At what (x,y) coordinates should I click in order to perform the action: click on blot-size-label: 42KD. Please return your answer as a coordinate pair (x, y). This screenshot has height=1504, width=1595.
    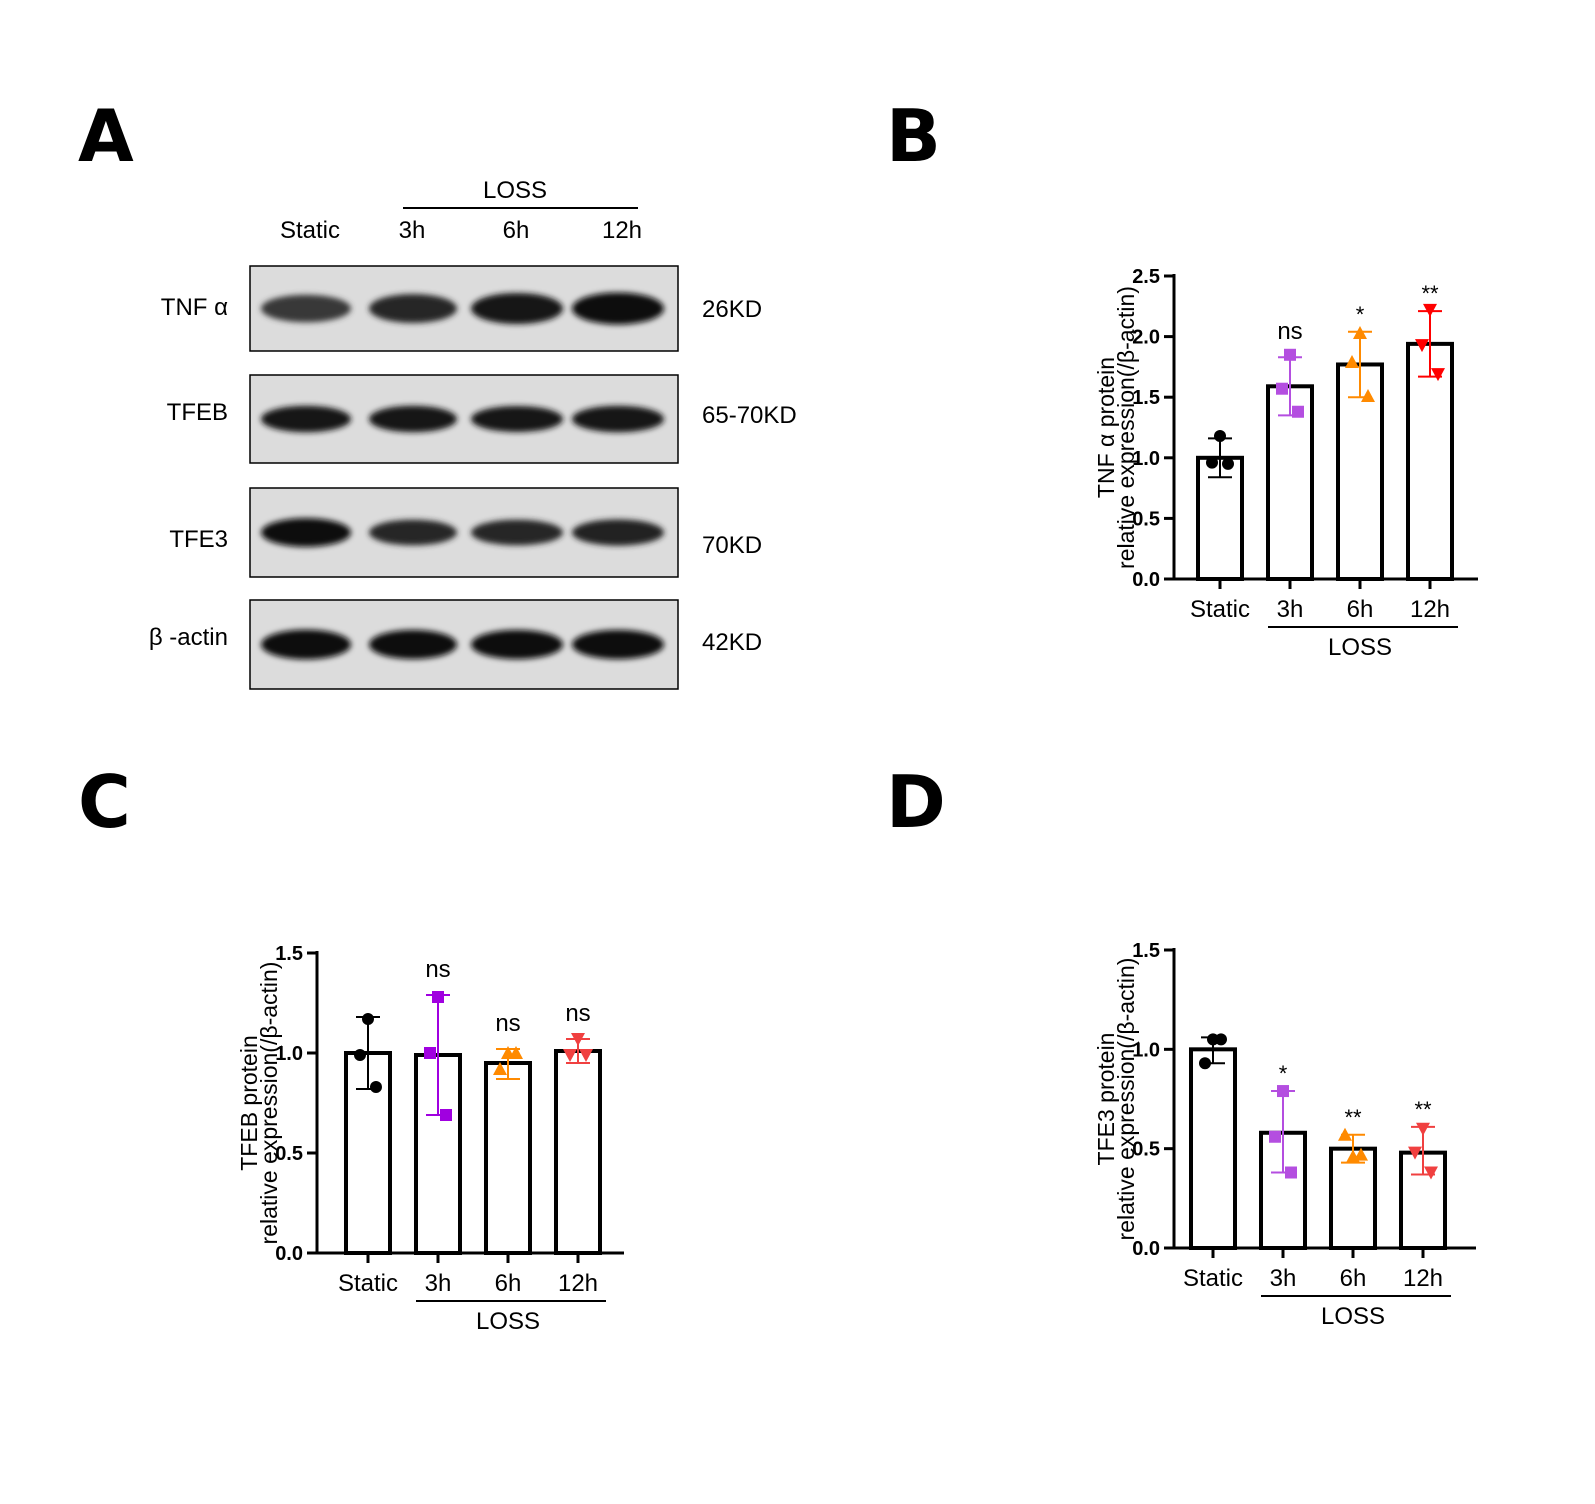
    Looking at the image, I should click on (732, 642).